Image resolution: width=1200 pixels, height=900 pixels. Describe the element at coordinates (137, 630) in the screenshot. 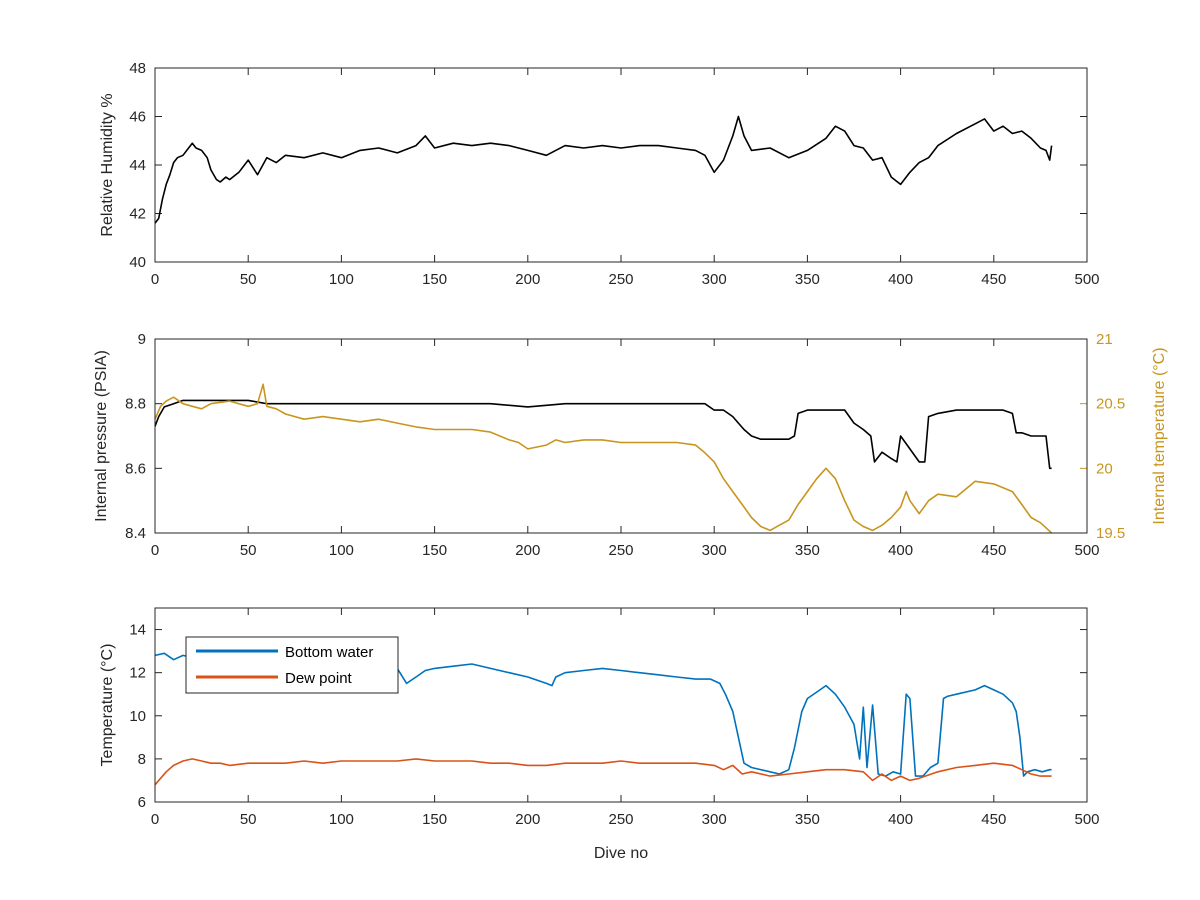

I see `y-tick-label: 14` at that location.